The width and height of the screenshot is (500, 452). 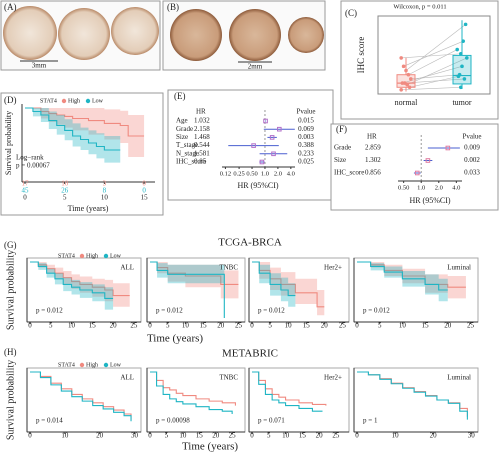 I want to click on at-risk-count: 8, so click(x=105, y=191).